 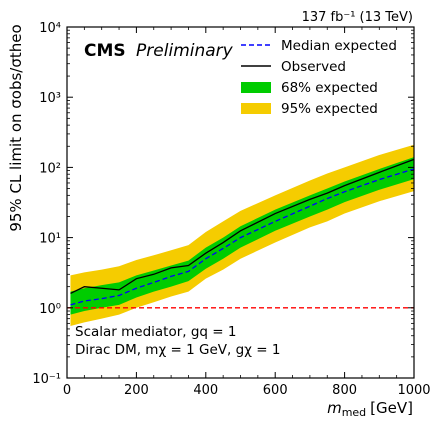 I want to click on cms-bold-label: CMS, so click(x=105, y=51).